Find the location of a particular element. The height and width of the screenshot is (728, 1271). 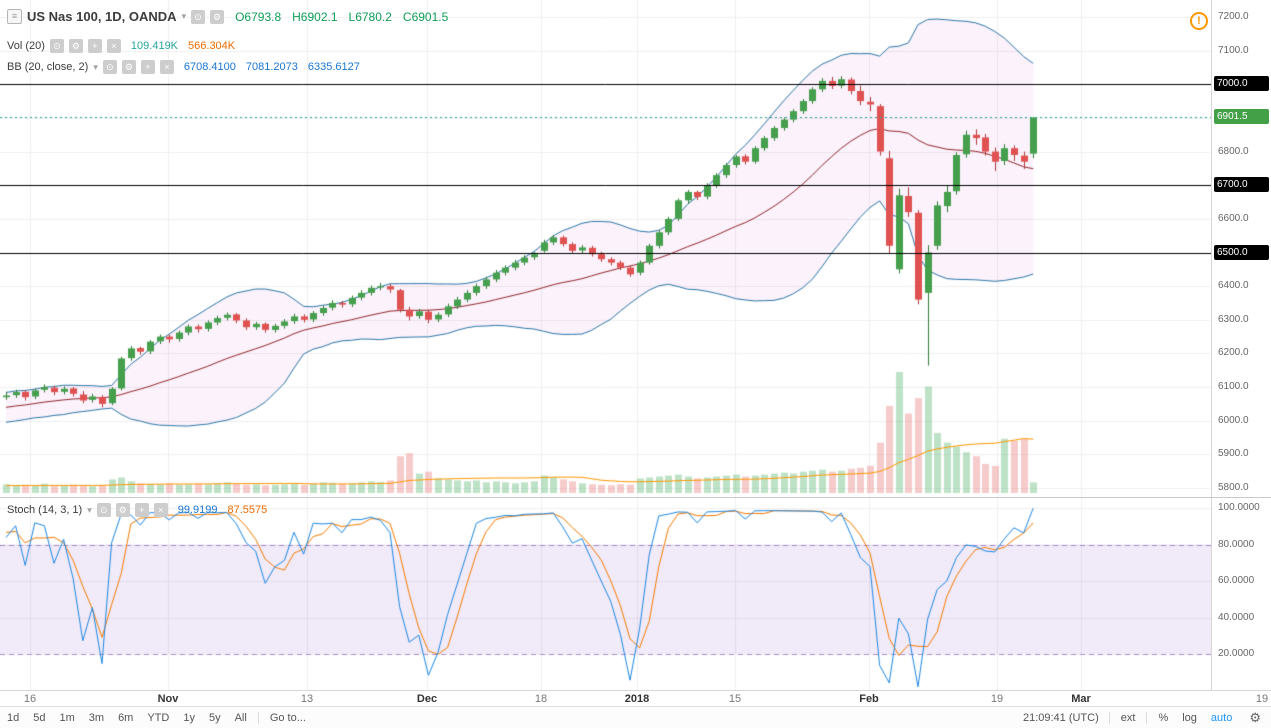

price-axis-tick: 6300.0 is located at coordinates (1233, 319).